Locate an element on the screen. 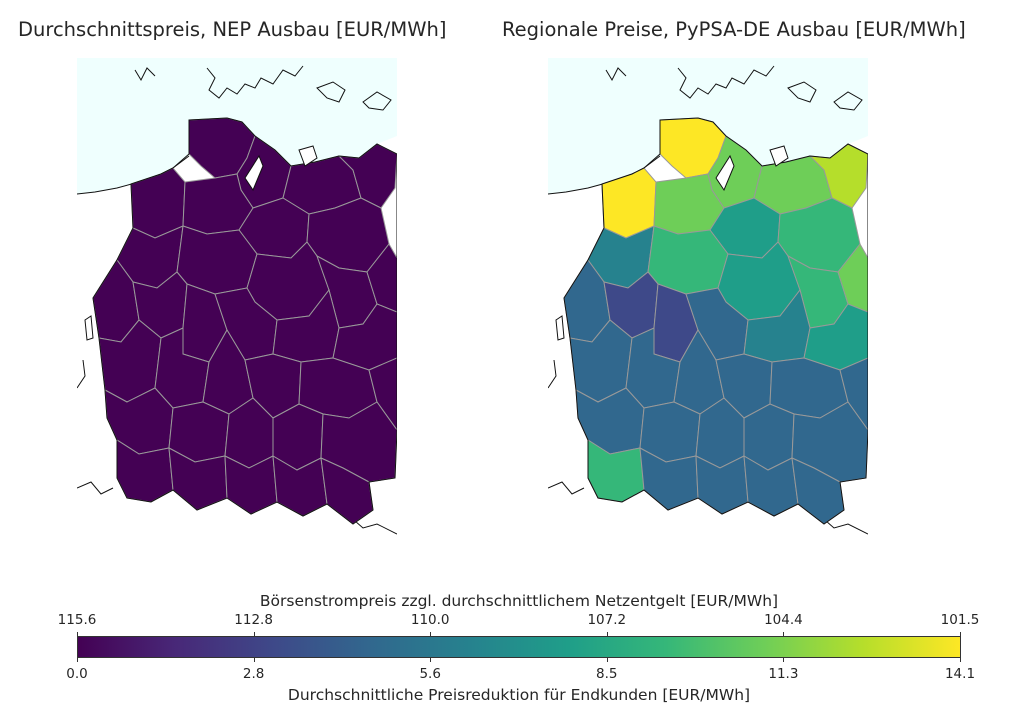  colorbar-bottom-tick-label: 0.0 is located at coordinates (77, 674).